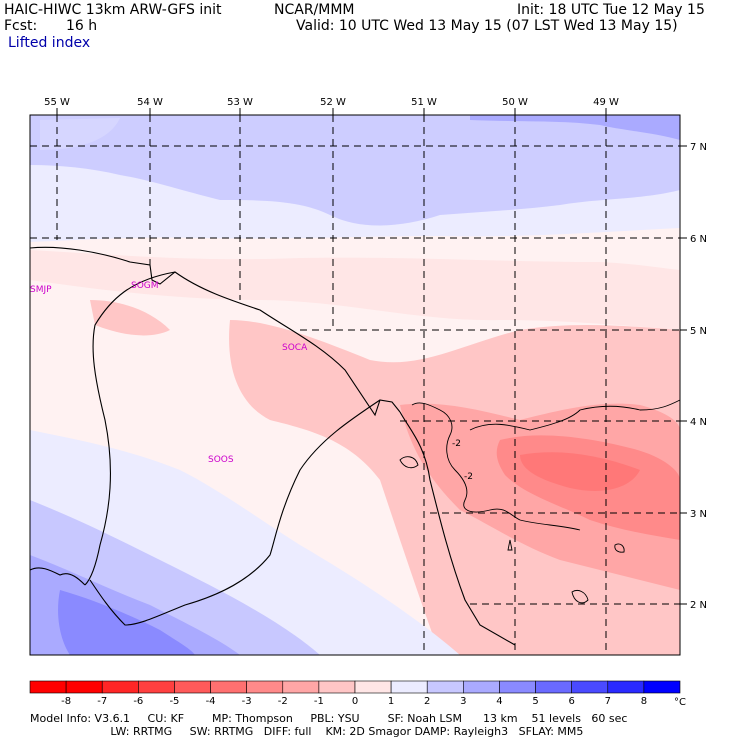  I want to click on field-name: Lifted index, so click(49, 43).